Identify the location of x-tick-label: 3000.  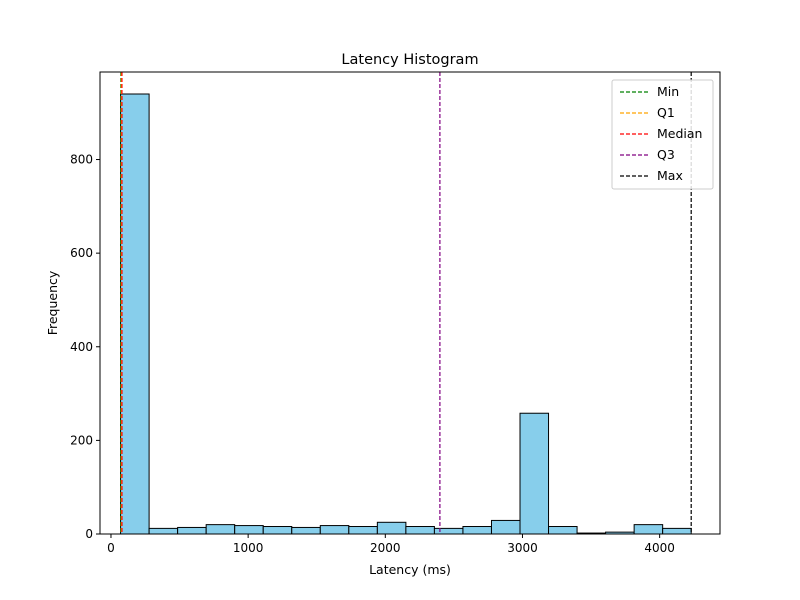
(522, 548).